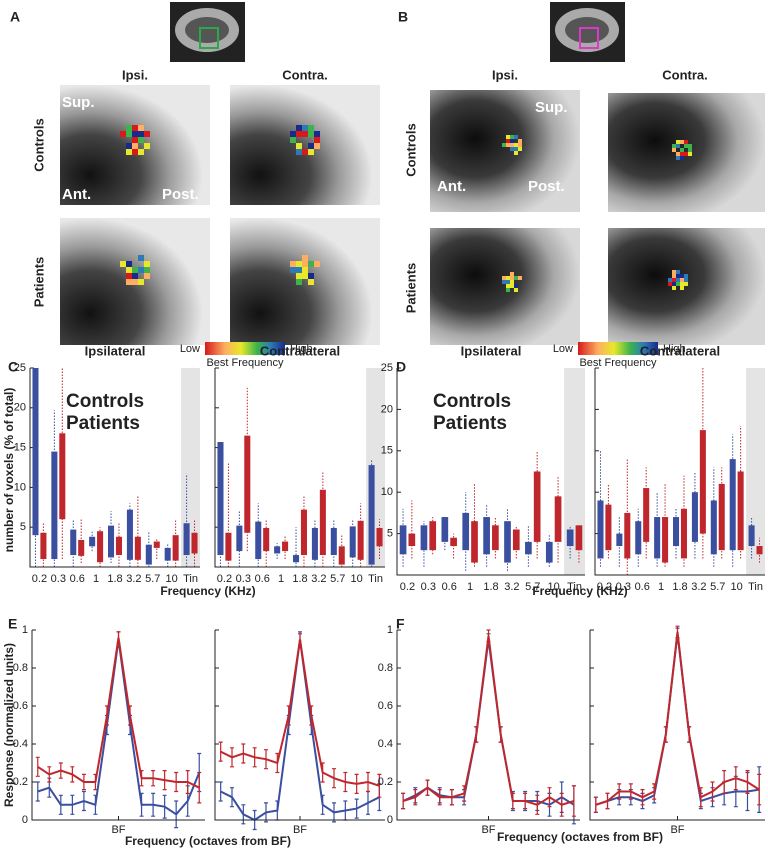 The width and height of the screenshot is (768, 850). Describe the element at coordinates (679, 587) in the screenshot. I see `x-tick-label: 1.8` at that location.